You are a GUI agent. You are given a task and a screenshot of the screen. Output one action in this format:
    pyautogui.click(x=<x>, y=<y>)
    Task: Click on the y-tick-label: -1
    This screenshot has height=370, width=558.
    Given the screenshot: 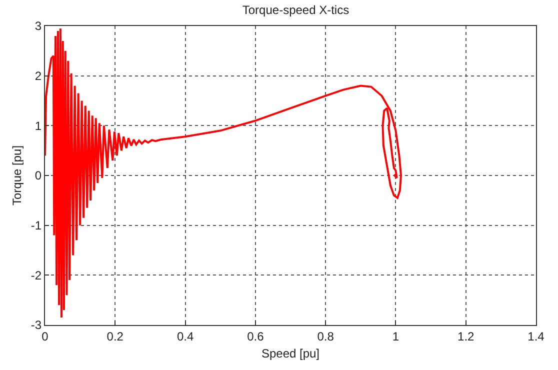 What is the action you would take?
    pyautogui.click(x=36, y=225)
    